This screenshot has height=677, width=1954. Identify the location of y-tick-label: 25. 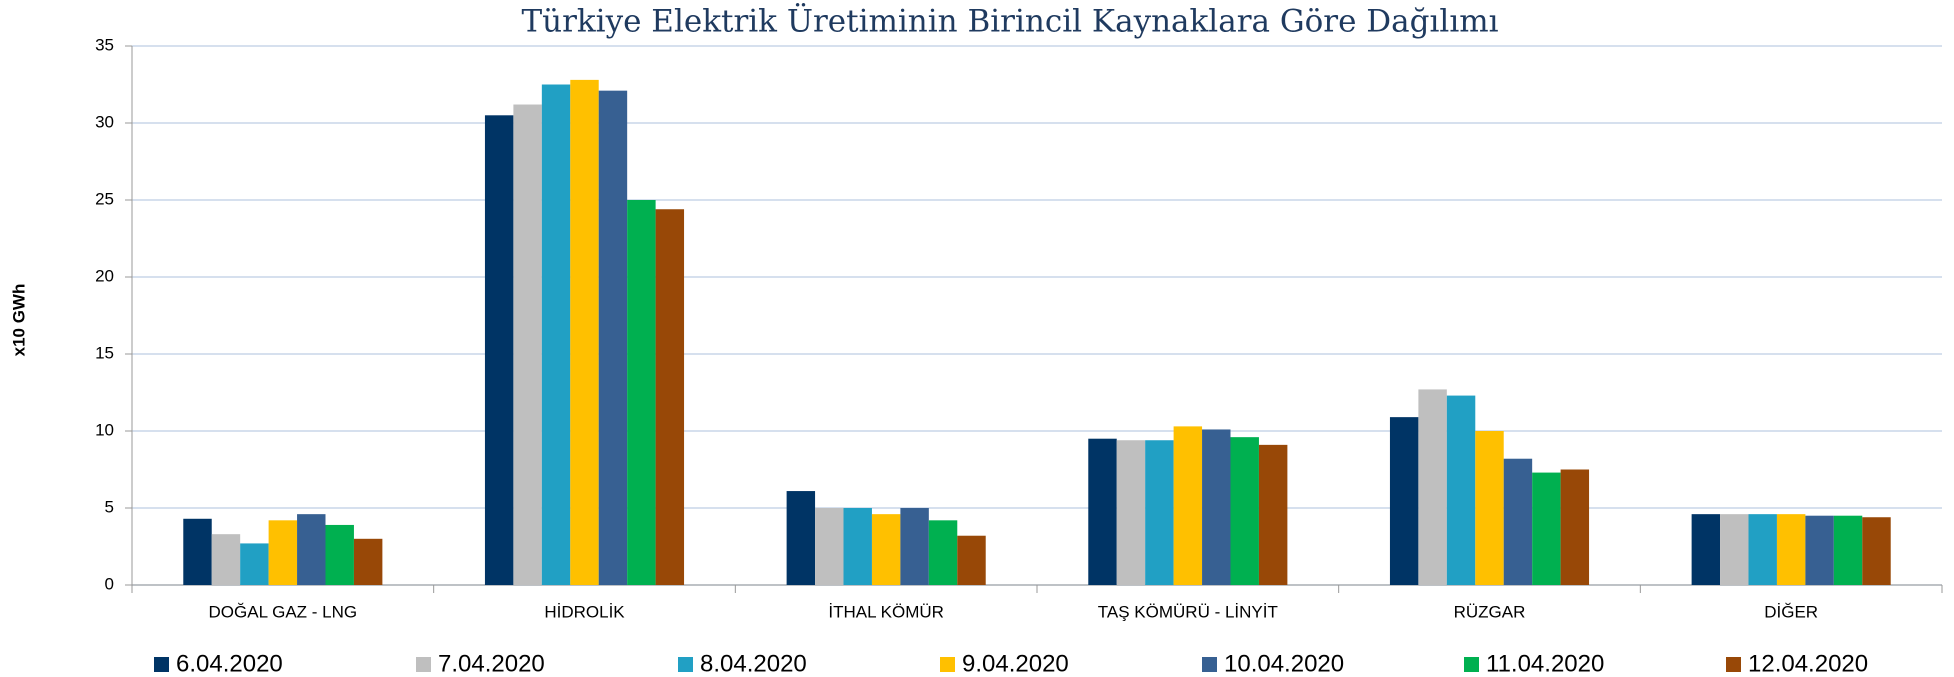
(104, 198).